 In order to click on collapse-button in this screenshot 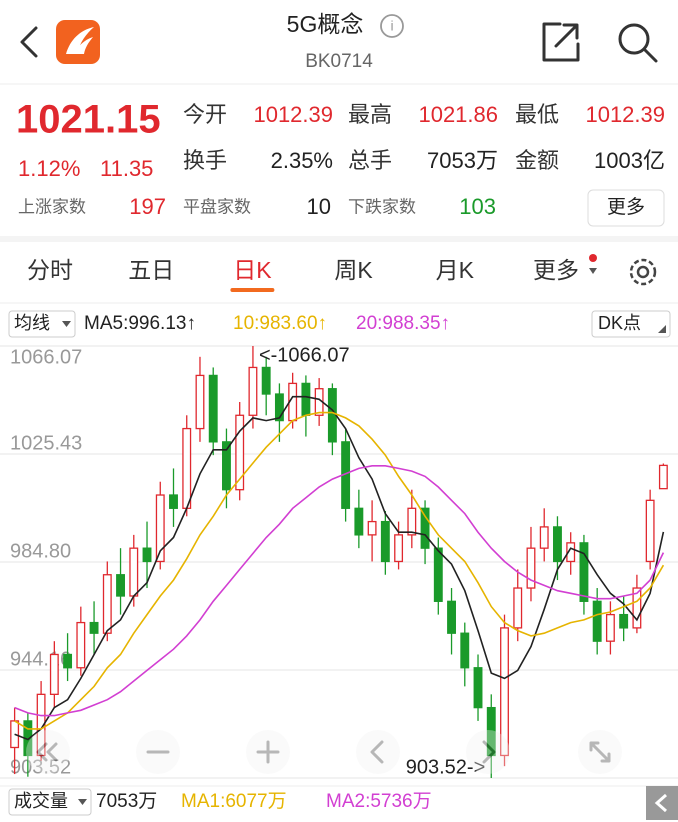, I will do `click(662, 803)`.